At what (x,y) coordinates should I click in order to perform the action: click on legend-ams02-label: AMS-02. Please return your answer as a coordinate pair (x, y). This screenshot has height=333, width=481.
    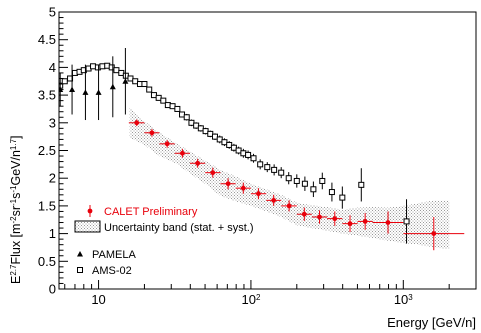
    Looking at the image, I should click on (112, 271).